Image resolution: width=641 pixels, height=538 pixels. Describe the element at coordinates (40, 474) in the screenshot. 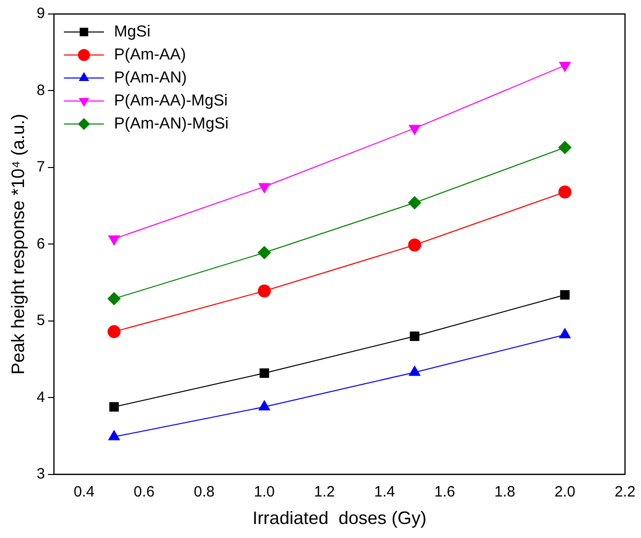

I see `y-tick-label: 3` at that location.